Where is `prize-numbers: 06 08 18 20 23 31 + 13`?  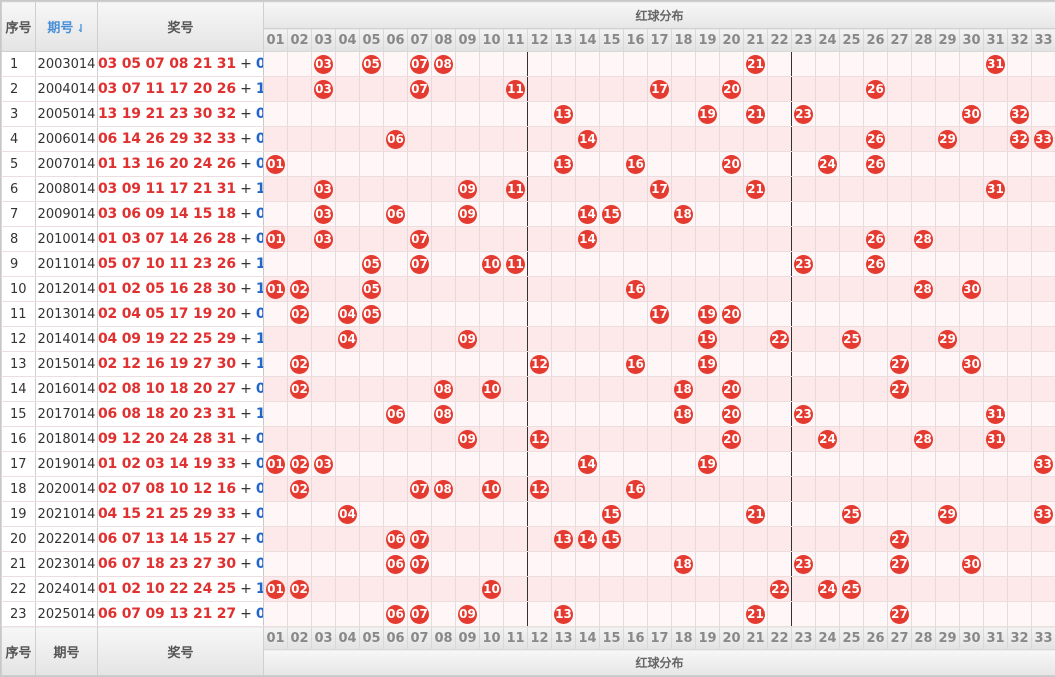
prize-numbers: 06 08 18 20 23 31 + 13 is located at coordinates (180, 414).